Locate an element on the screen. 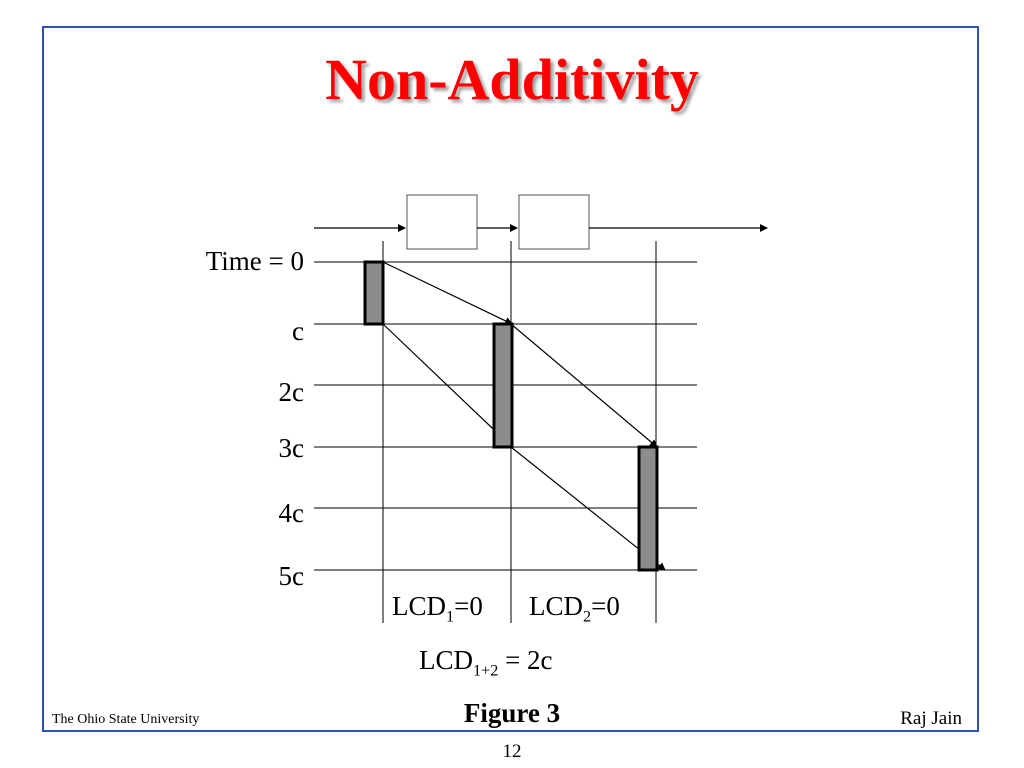 The image size is (1024, 768). time-label-3c: 3c is located at coordinates (291, 448).